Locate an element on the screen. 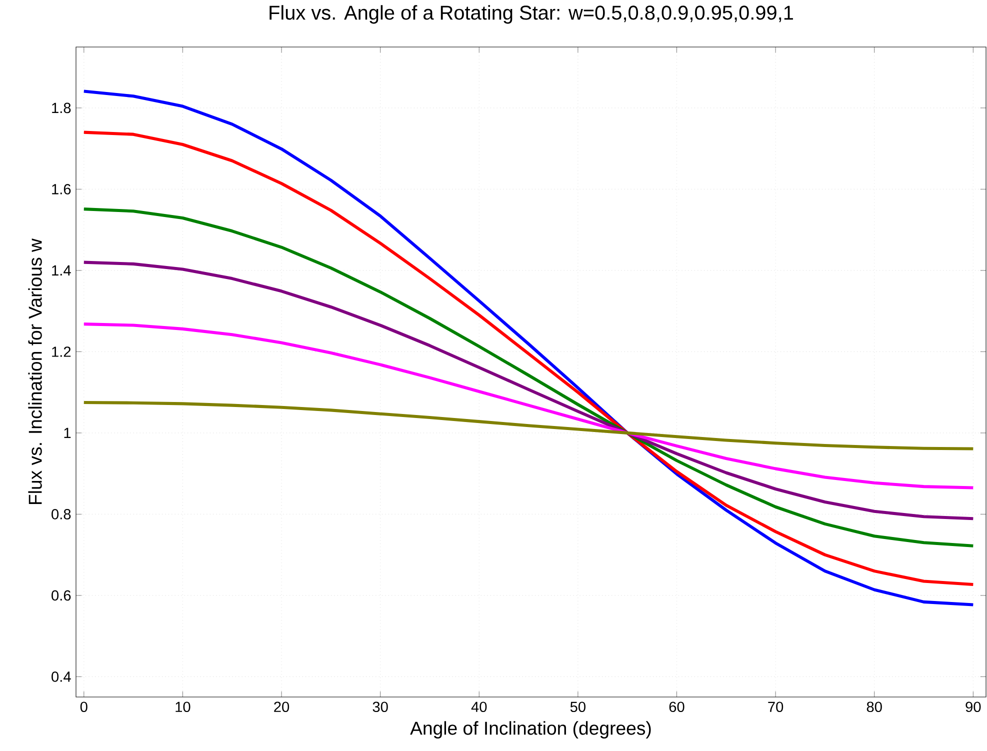  x-tick-label: 30 is located at coordinates (380, 707).